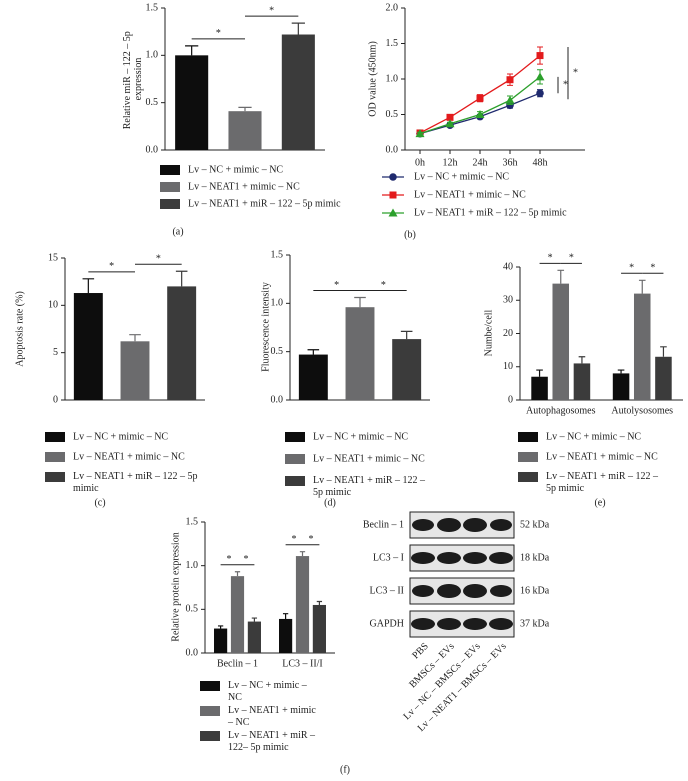 The width and height of the screenshot is (688, 781). Describe the element at coordinates (508, 366) in the screenshot. I see `y-tick-label: 10` at that location.